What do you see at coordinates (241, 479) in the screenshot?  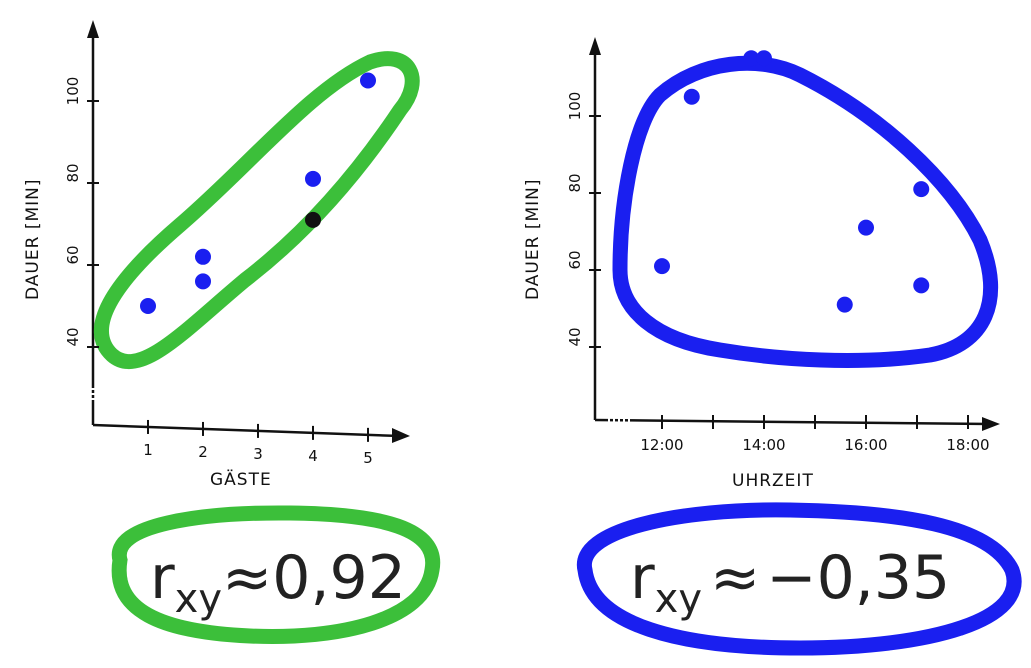 I see `left-x-label: GÄSTE` at bounding box center [241, 479].